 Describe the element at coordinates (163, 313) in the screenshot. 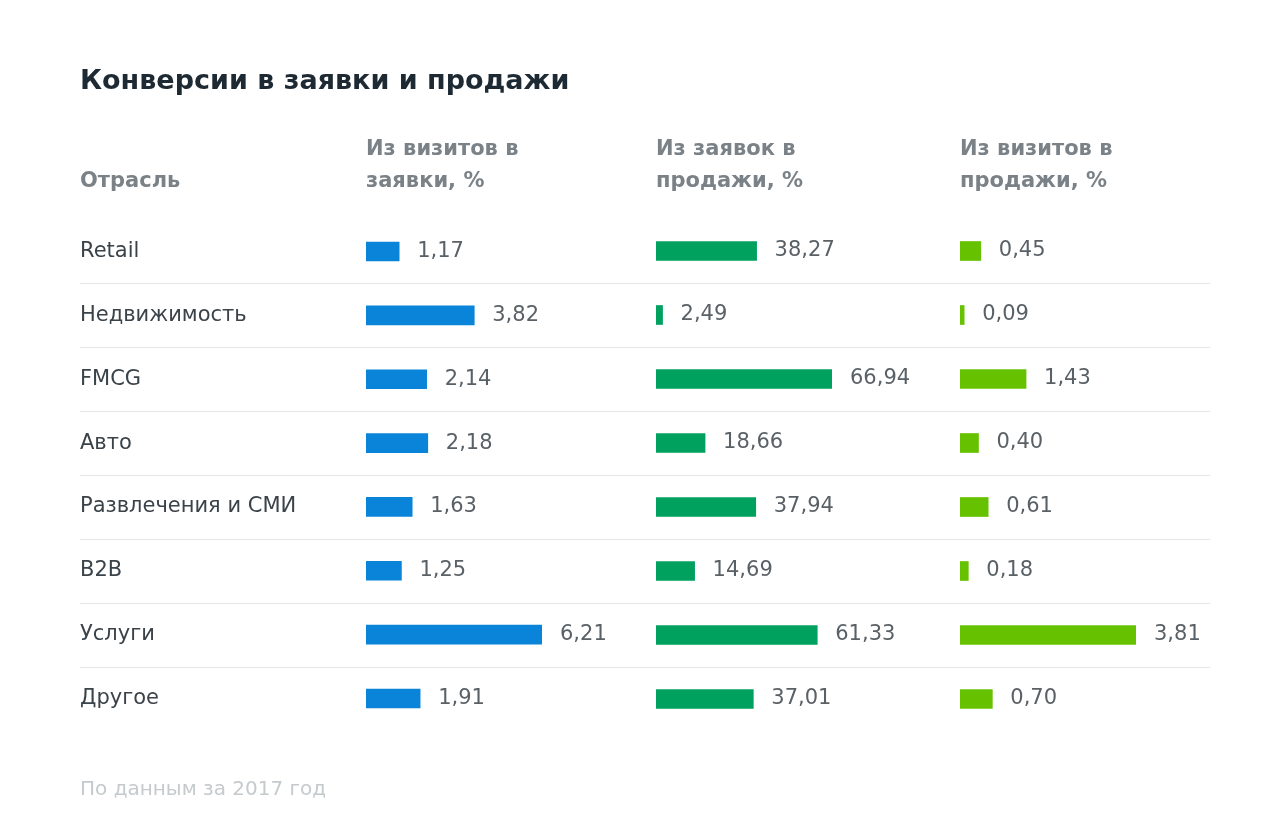

I see `y-tick-label: Недвижимость` at that location.